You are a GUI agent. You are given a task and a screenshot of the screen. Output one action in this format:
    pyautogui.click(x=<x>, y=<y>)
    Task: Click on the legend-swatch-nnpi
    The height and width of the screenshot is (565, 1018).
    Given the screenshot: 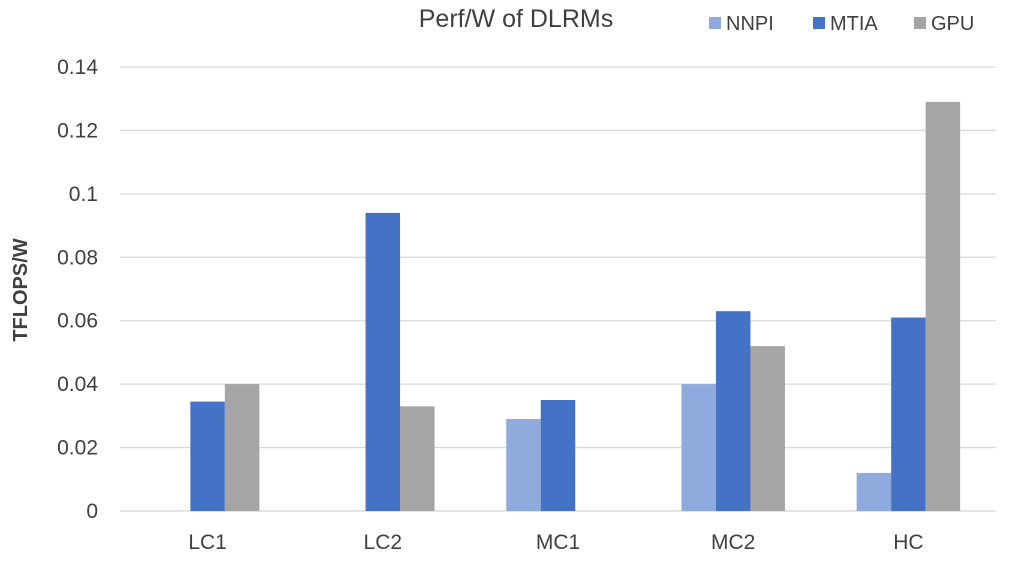 What is the action you would take?
    pyautogui.click(x=715, y=23)
    